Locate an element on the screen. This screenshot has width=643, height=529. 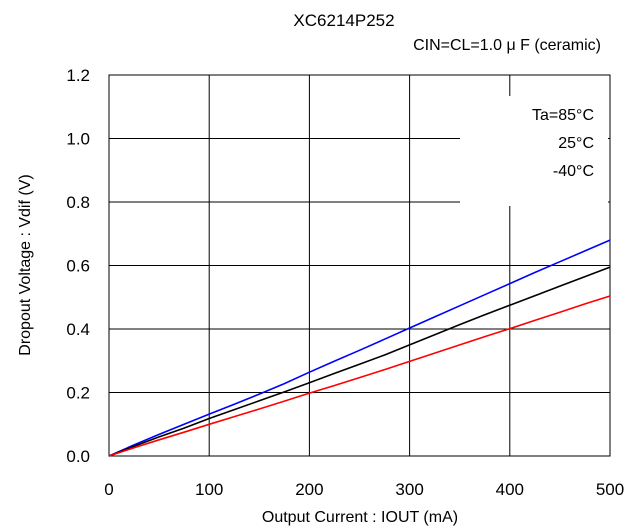
legend: Ta=85°C 25°C -40°C is located at coordinates (563, 143).